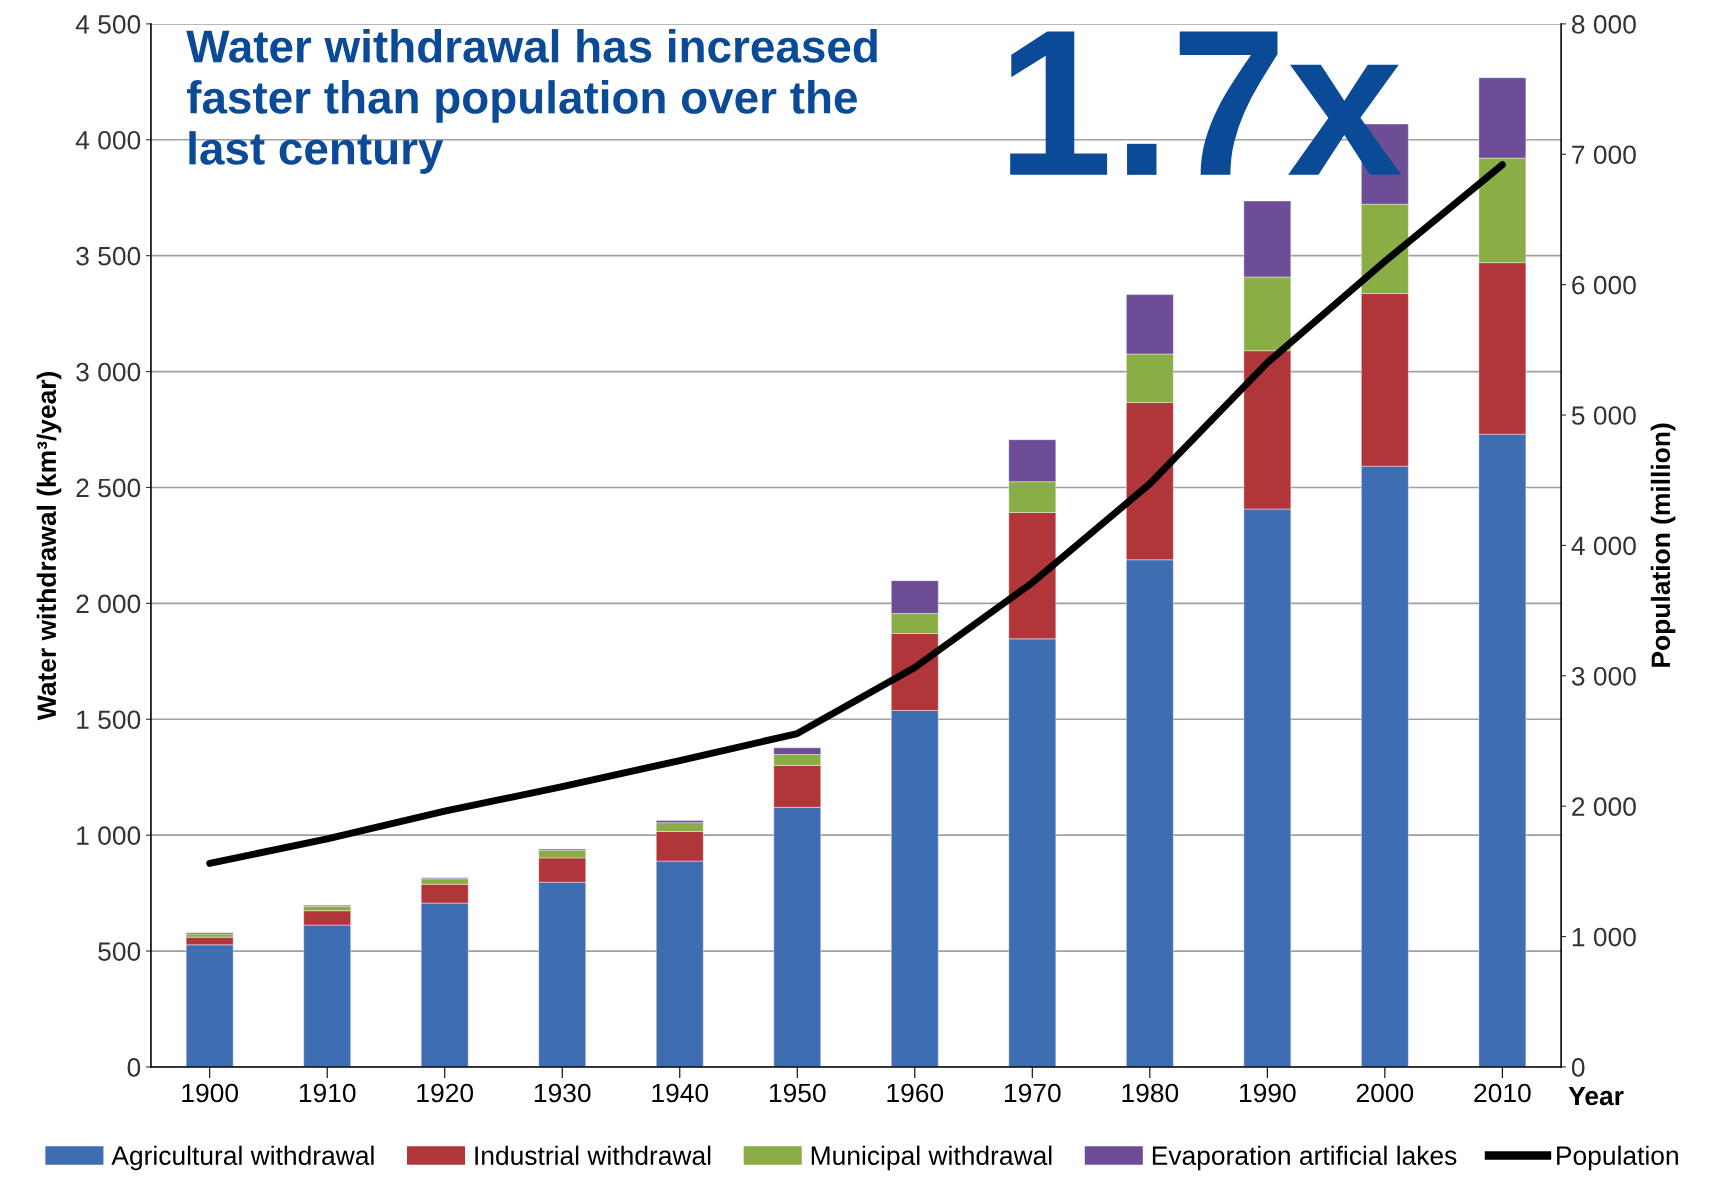 The width and height of the screenshot is (1725, 1194). I want to click on y2-tick-label: 7 000, so click(1604, 155).